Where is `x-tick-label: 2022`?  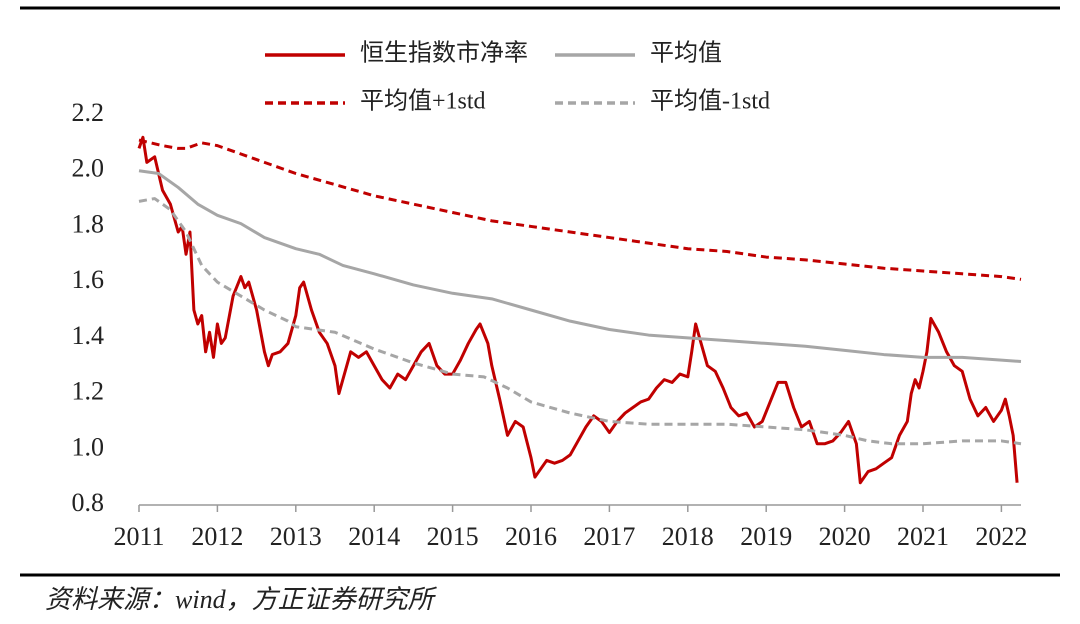
x-tick-label: 2022 is located at coordinates (1001, 536).